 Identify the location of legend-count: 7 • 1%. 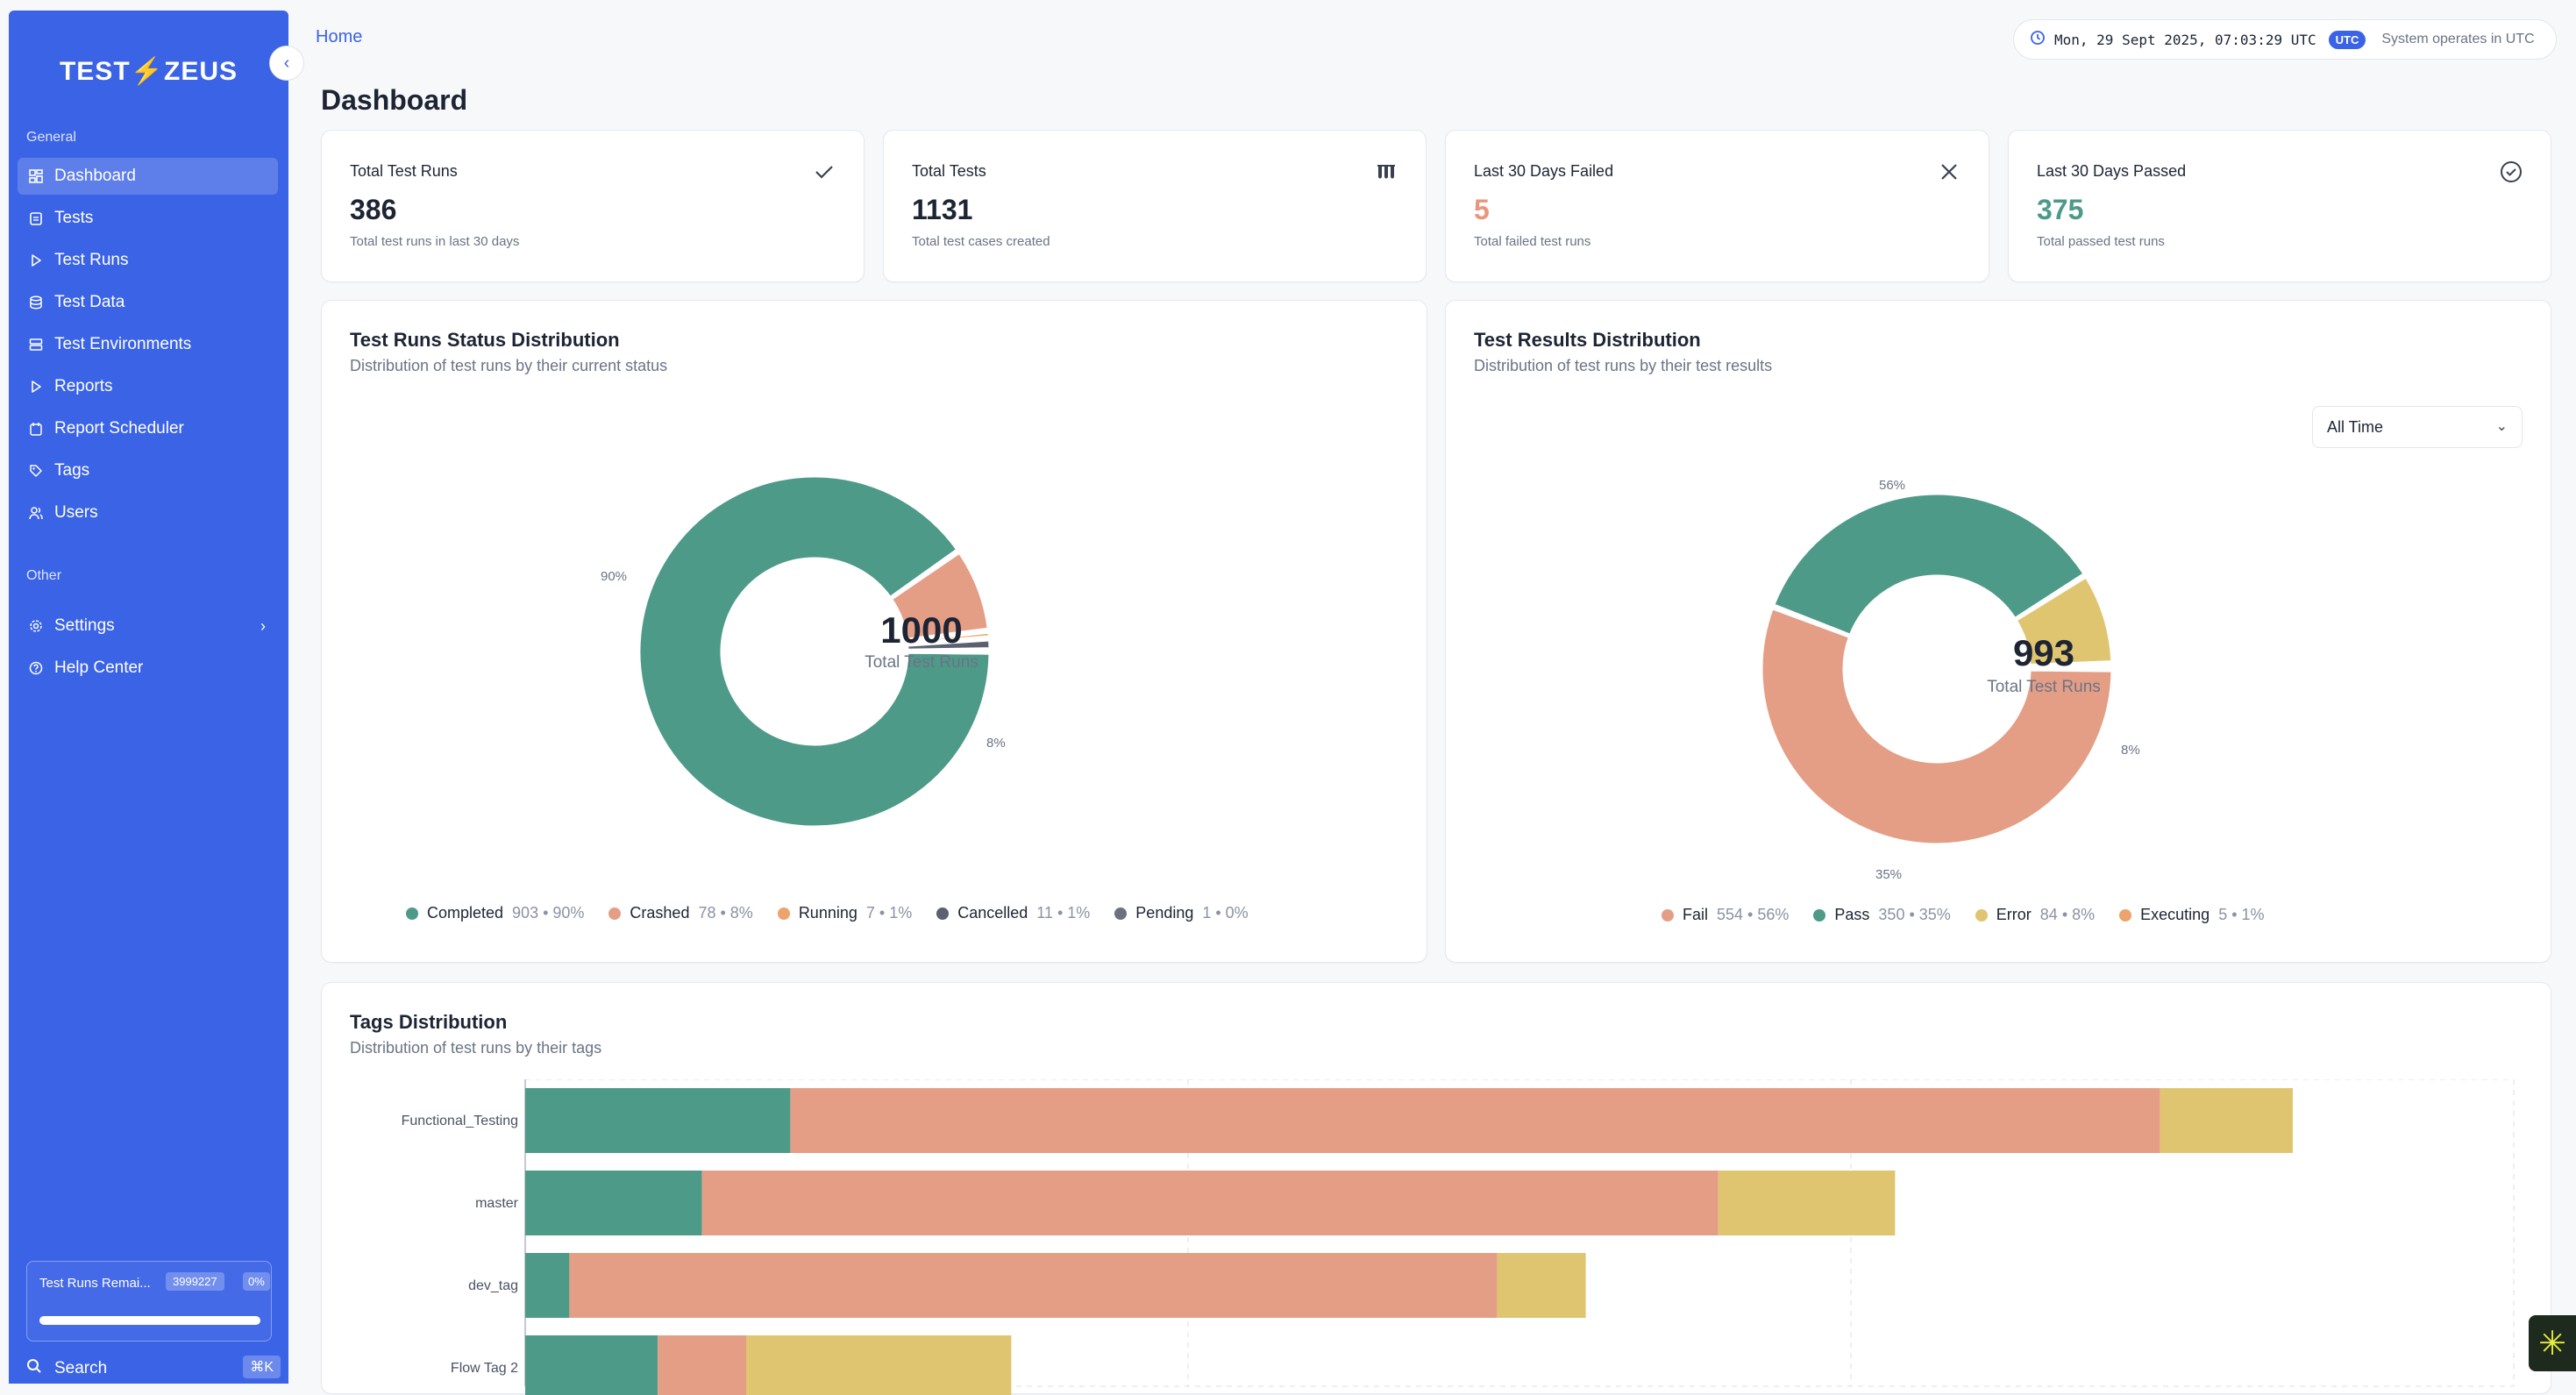
(889, 913).